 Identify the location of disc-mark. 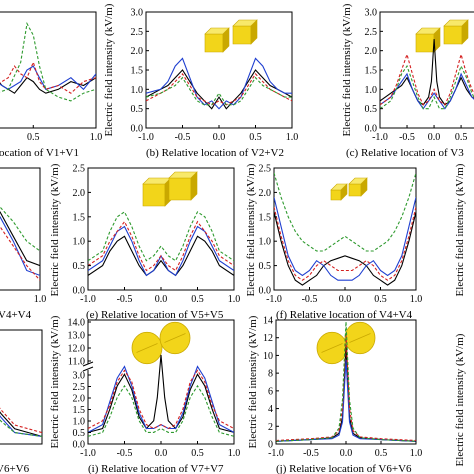
(332, 348).